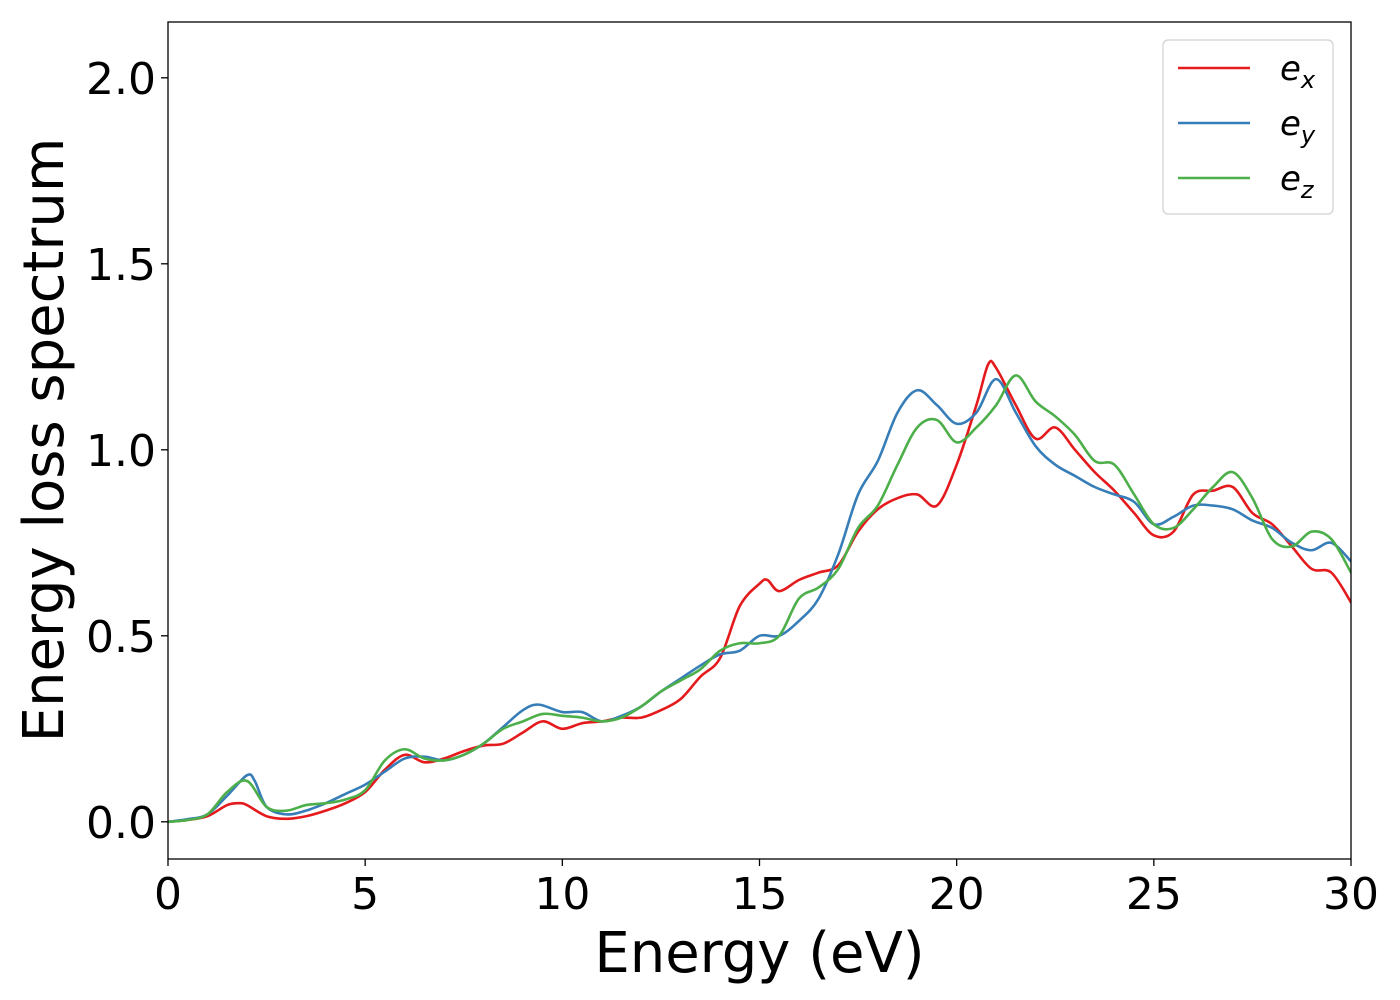  I want to click on y-tick-label: 2.0, so click(121, 79).